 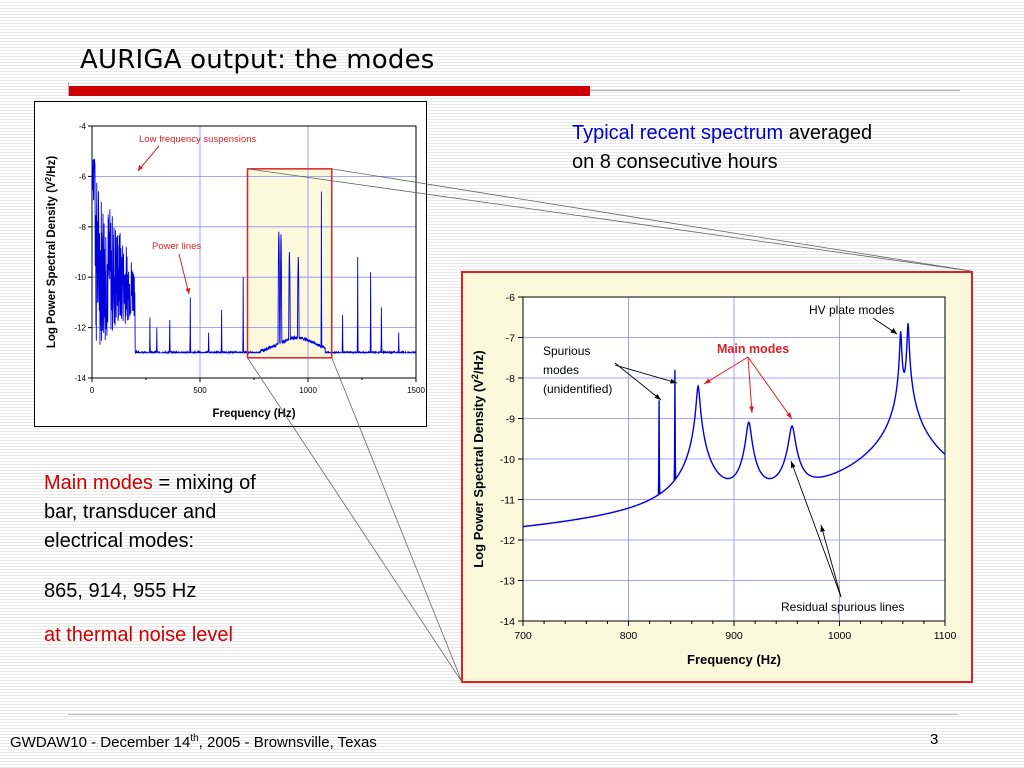 What do you see at coordinates (140, 168) in the screenshot?
I see `annotation-low-frequency-arrowhead` at bounding box center [140, 168].